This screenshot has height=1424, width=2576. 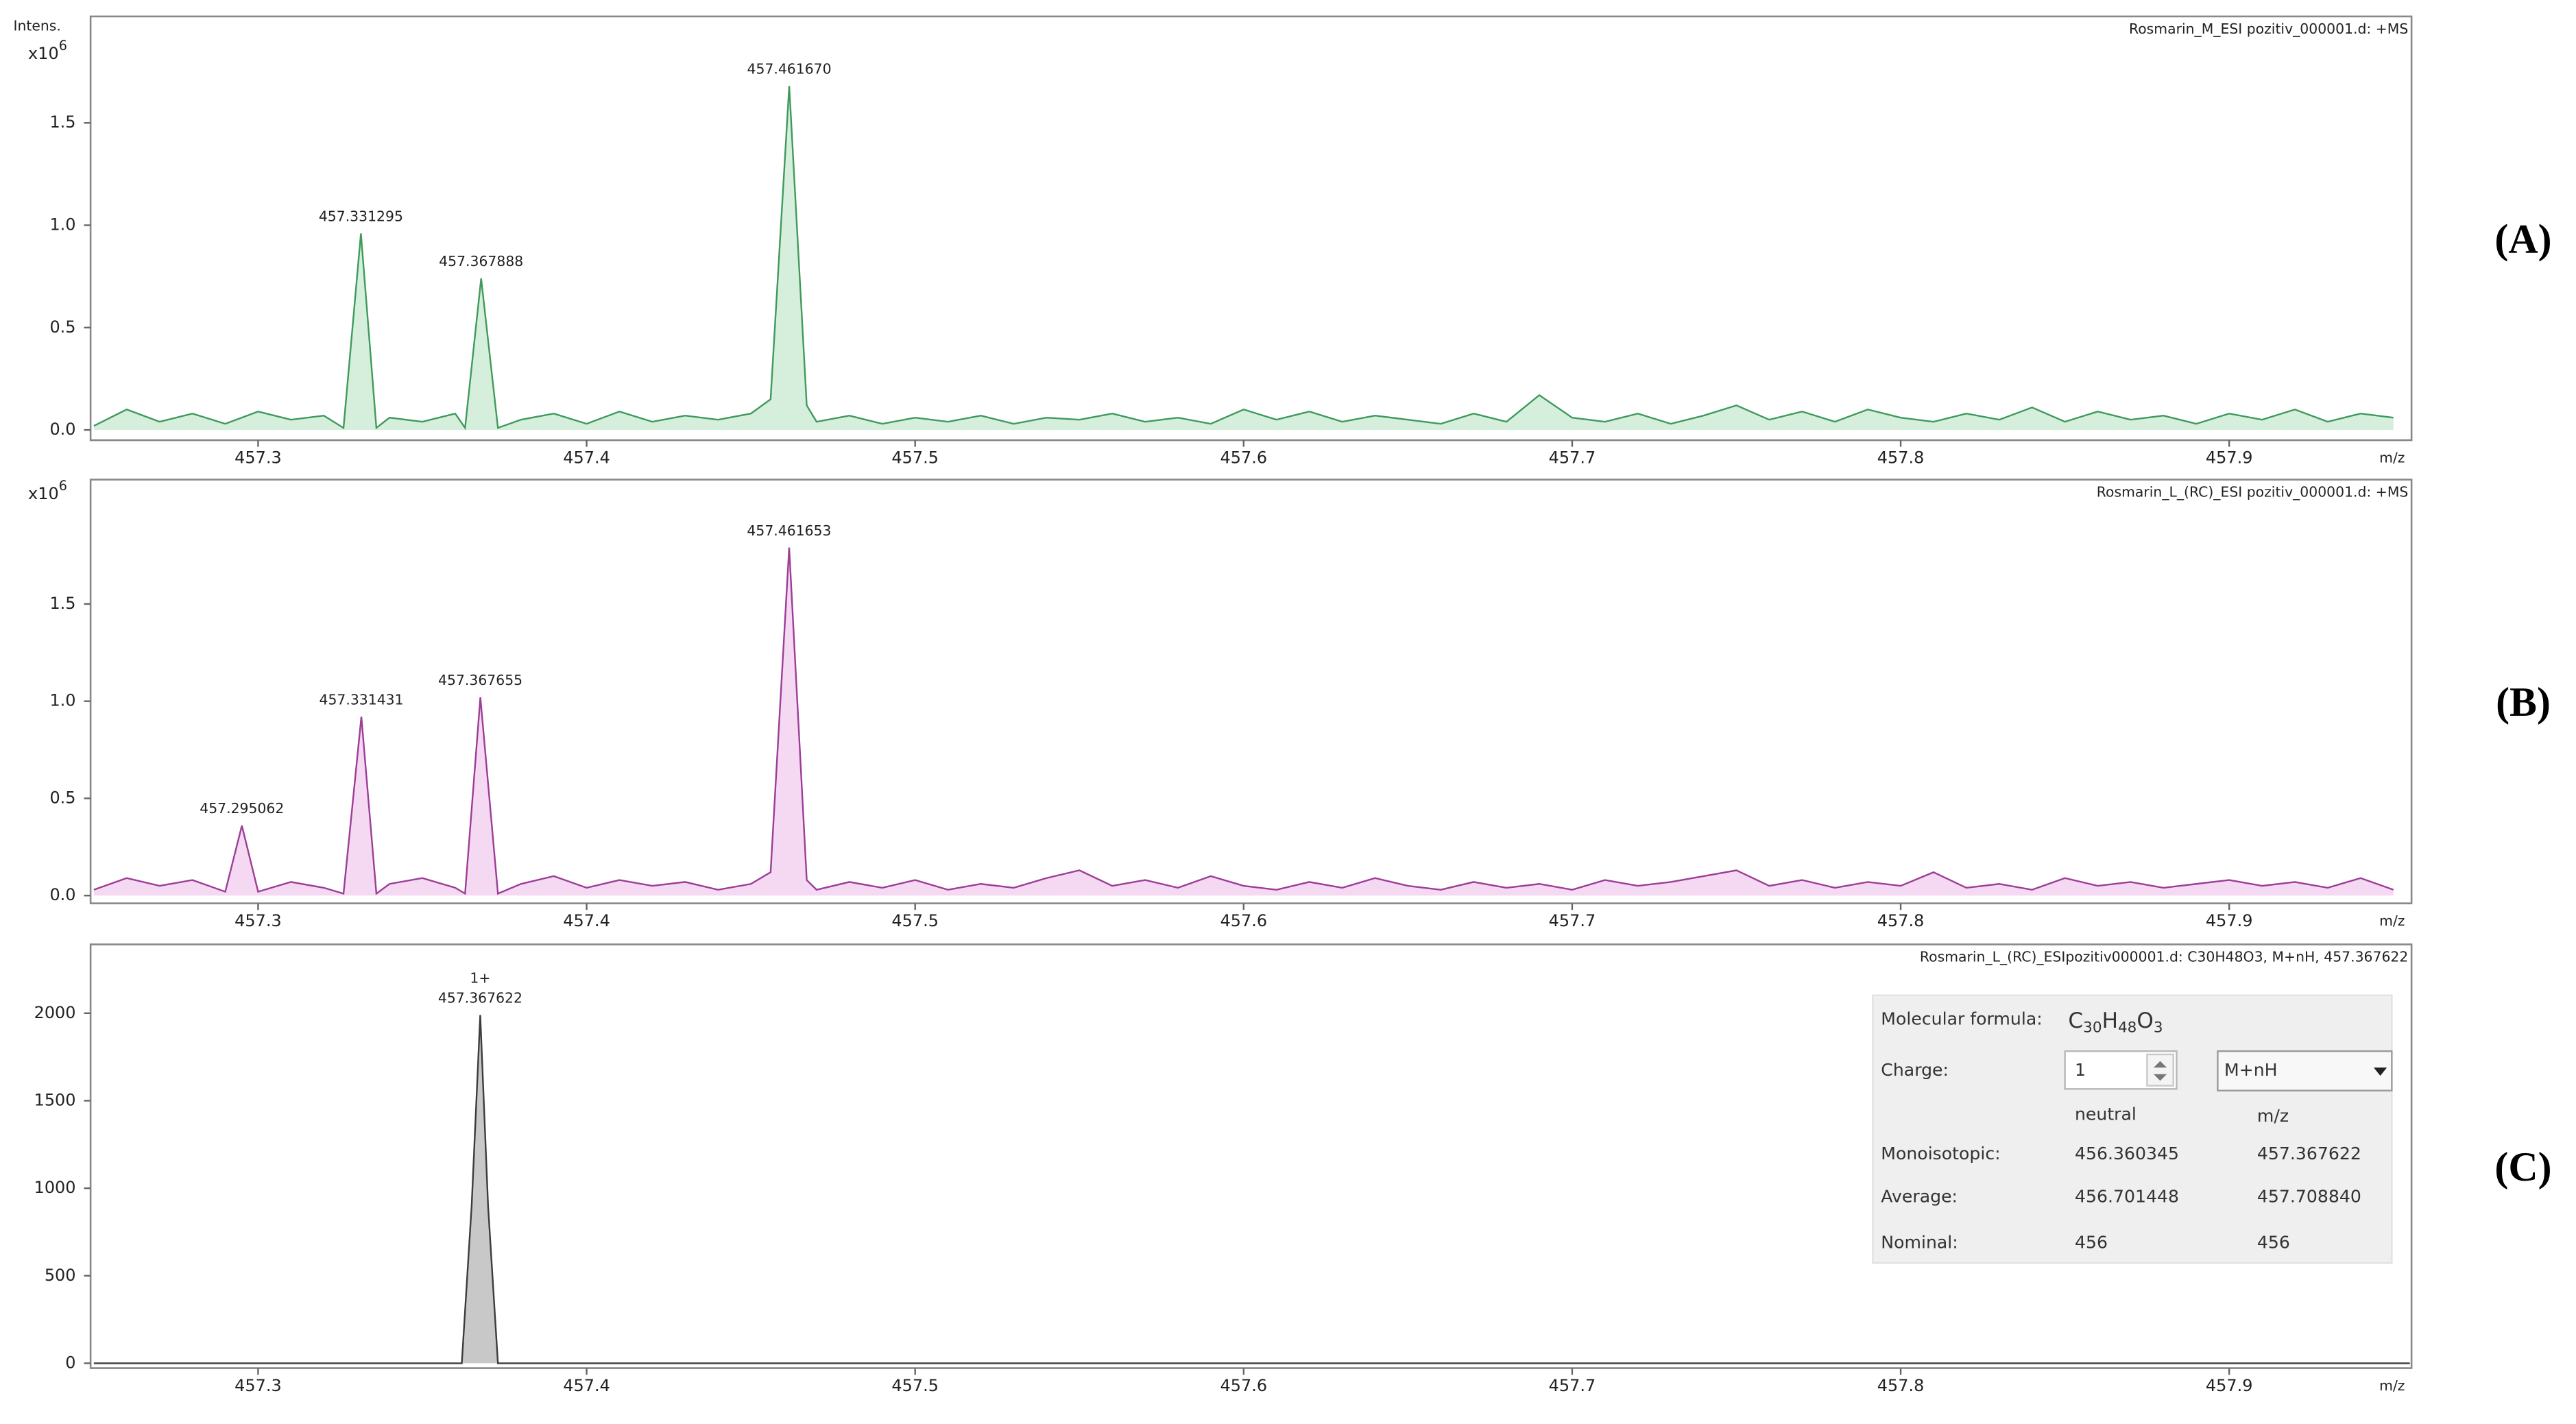 I want to click on peak-label: 457.367888, so click(x=481, y=261).